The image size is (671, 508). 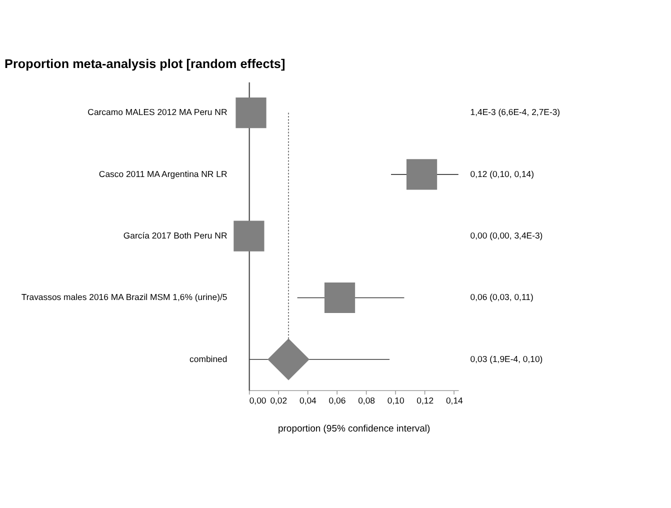 What do you see at coordinates (158, 112) in the screenshot?
I see `y-tick-label: Carcamo MALES 2012 MA Peru NR` at bounding box center [158, 112].